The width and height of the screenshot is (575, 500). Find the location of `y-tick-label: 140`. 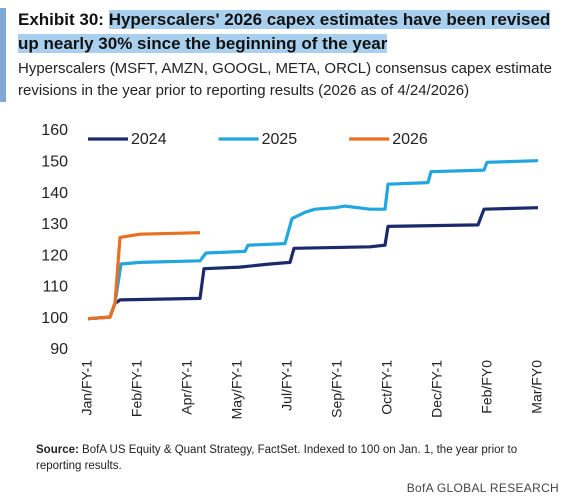

y-tick-label: 140 is located at coordinates (54, 193).